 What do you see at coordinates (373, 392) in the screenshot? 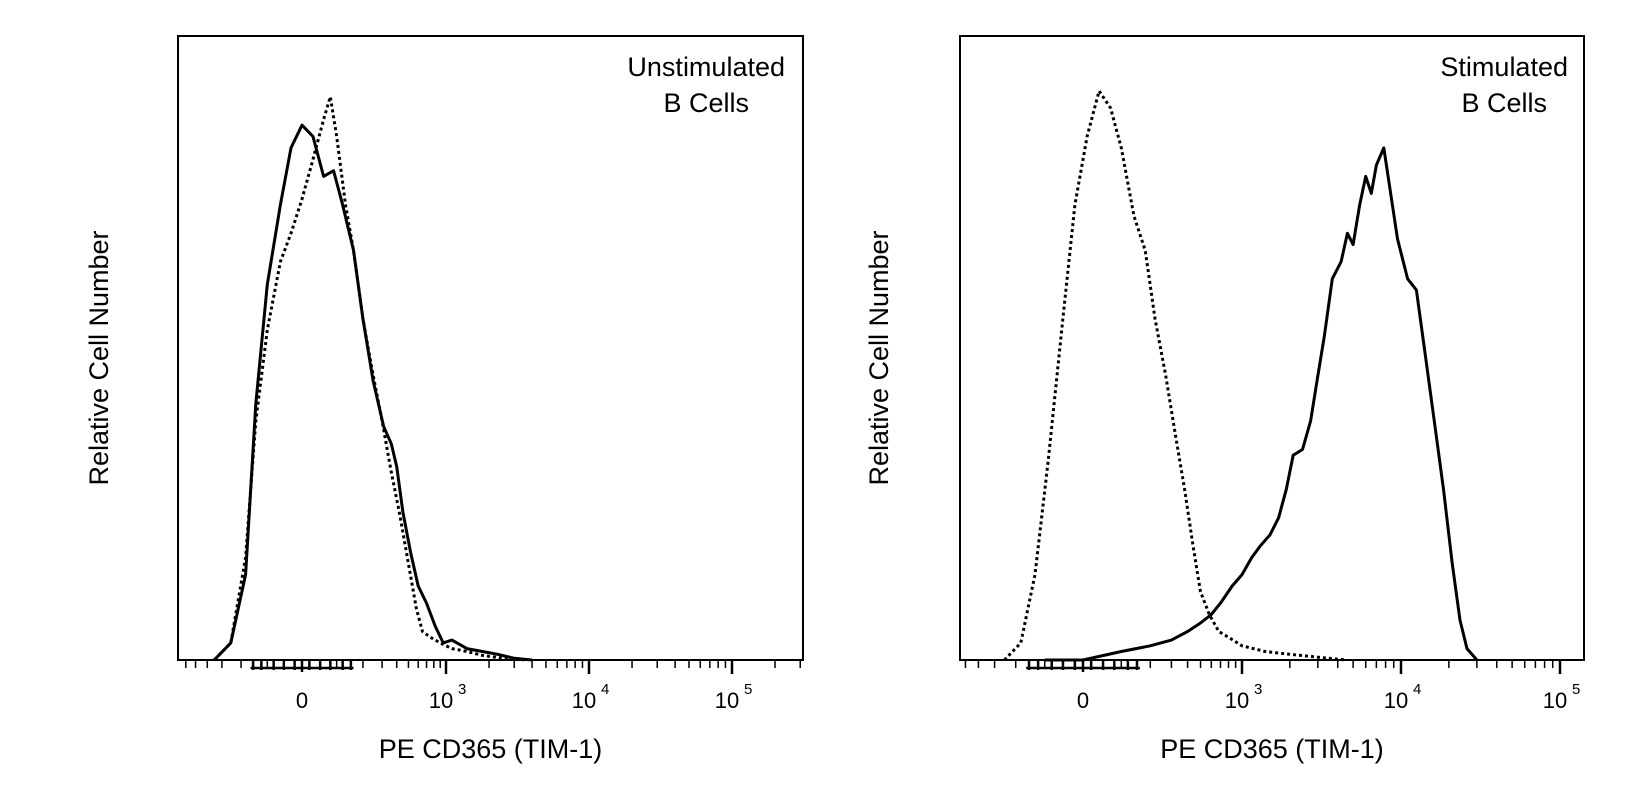
I see `cd365-stain-curve` at bounding box center [373, 392].